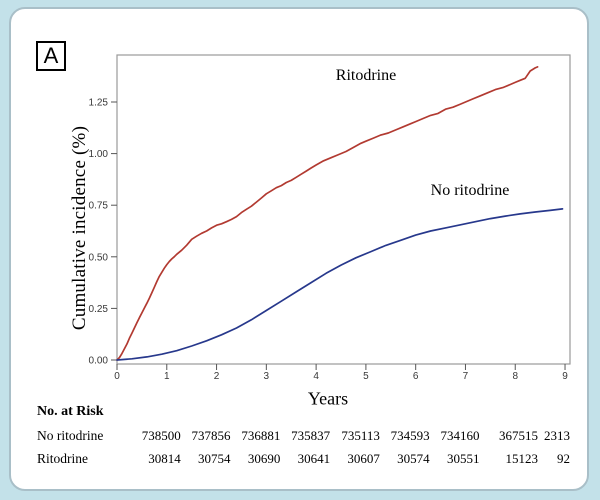 The width and height of the screenshot is (600, 500). I want to click on risk-value: 15123, so click(522, 458).